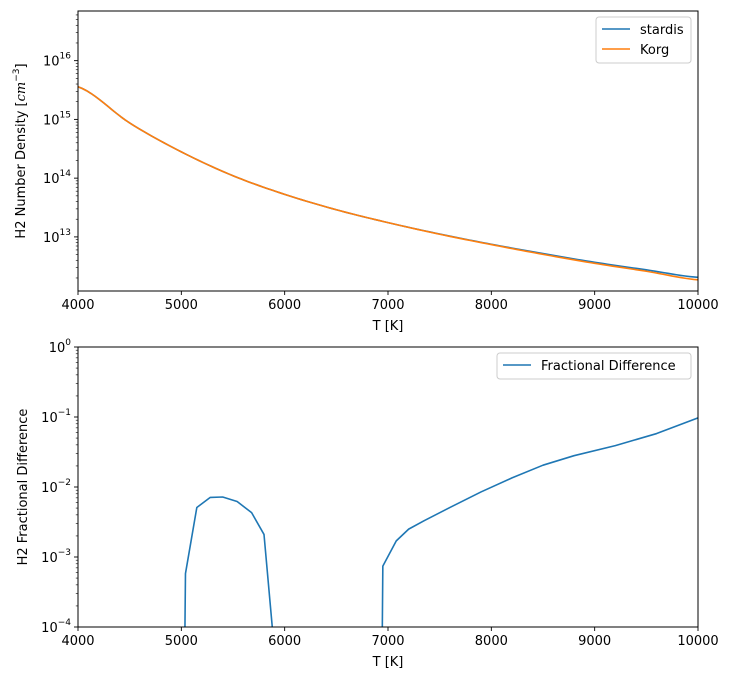  What do you see at coordinates (57, 178) in the screenshot?
I see `y-tick-label: 10¹⁴` at bounding box center [57, 178].